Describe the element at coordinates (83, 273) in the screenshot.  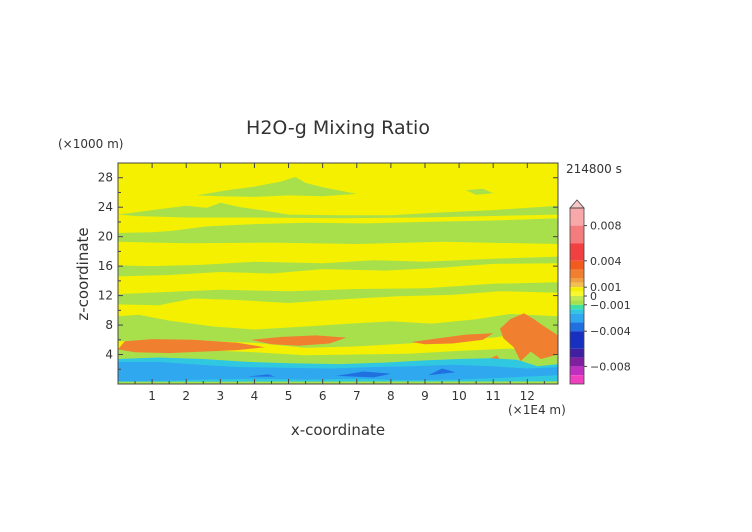
I see `y-axis-label: z-coordinate` at that location.